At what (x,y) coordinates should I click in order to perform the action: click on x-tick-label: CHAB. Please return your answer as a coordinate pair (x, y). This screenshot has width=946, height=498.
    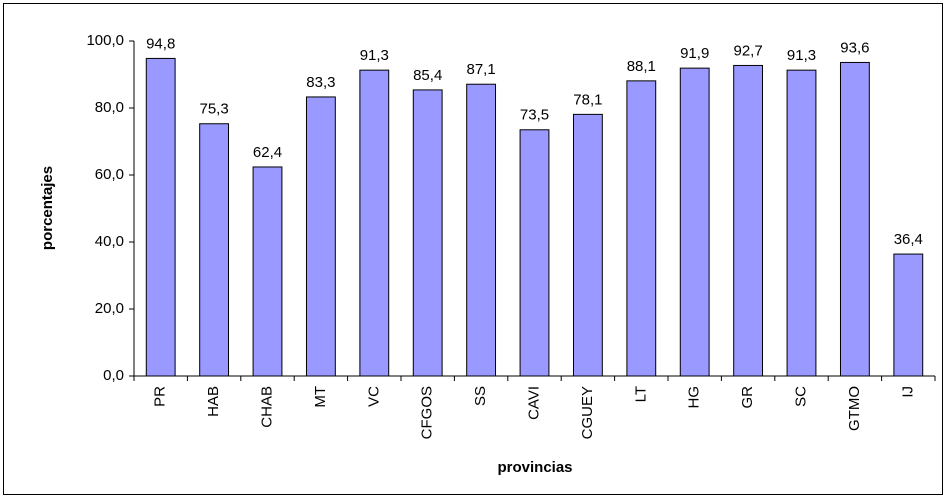
    Looking at the image, I should click on (266, 407).